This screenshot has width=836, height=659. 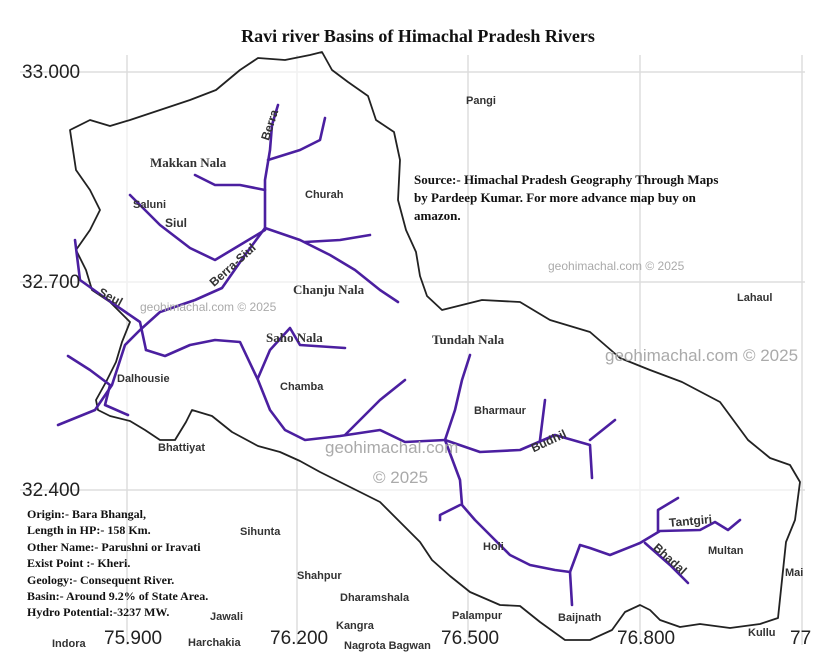 I want to click on river-budhil, so click(x=518, y=456).